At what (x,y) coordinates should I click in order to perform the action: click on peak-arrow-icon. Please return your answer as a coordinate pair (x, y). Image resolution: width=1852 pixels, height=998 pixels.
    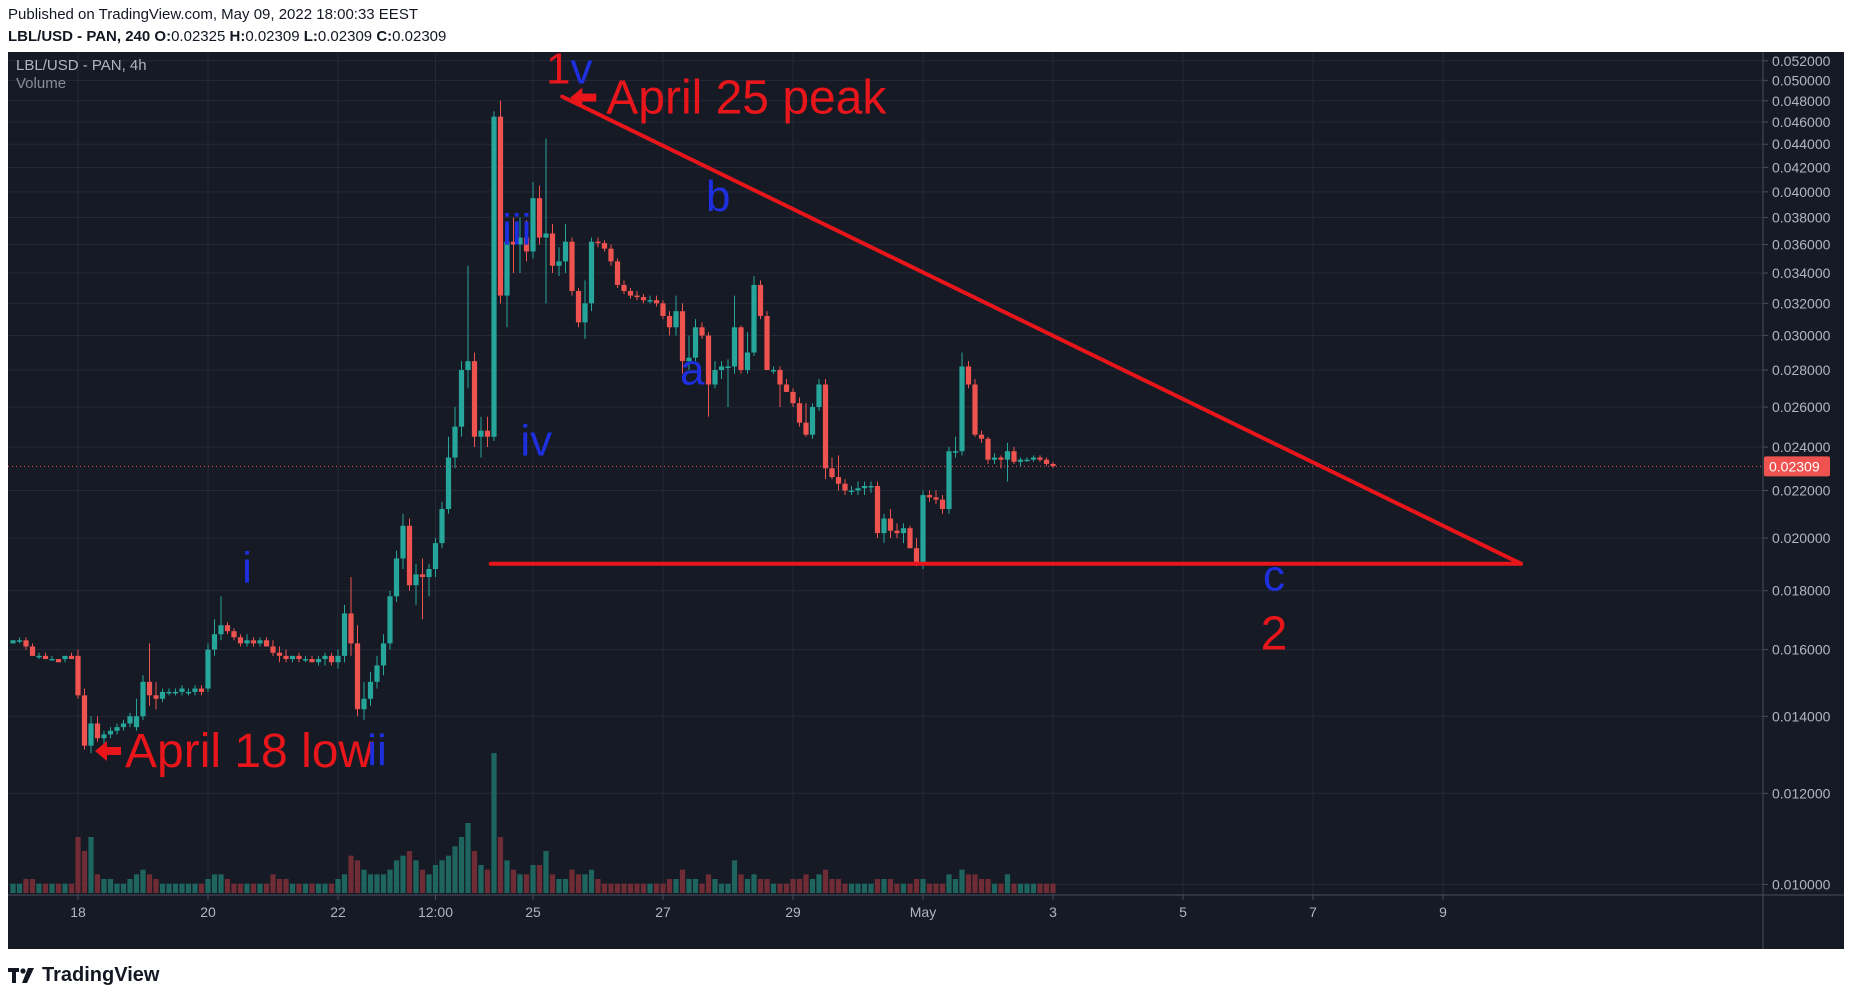
    Looking at the image, I should click on (583, 97).